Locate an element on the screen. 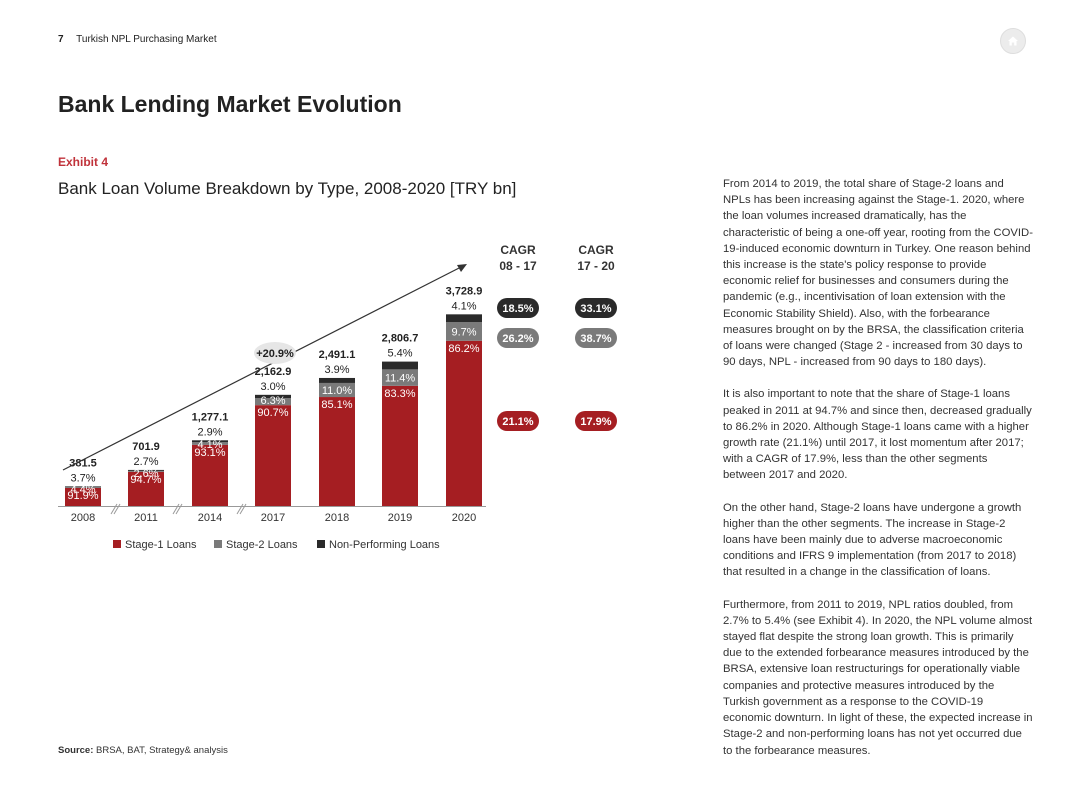 The height and width of the screenshot is (812, 1080). data-label-stage2: 11.4% is located at coordinates (400, 379).